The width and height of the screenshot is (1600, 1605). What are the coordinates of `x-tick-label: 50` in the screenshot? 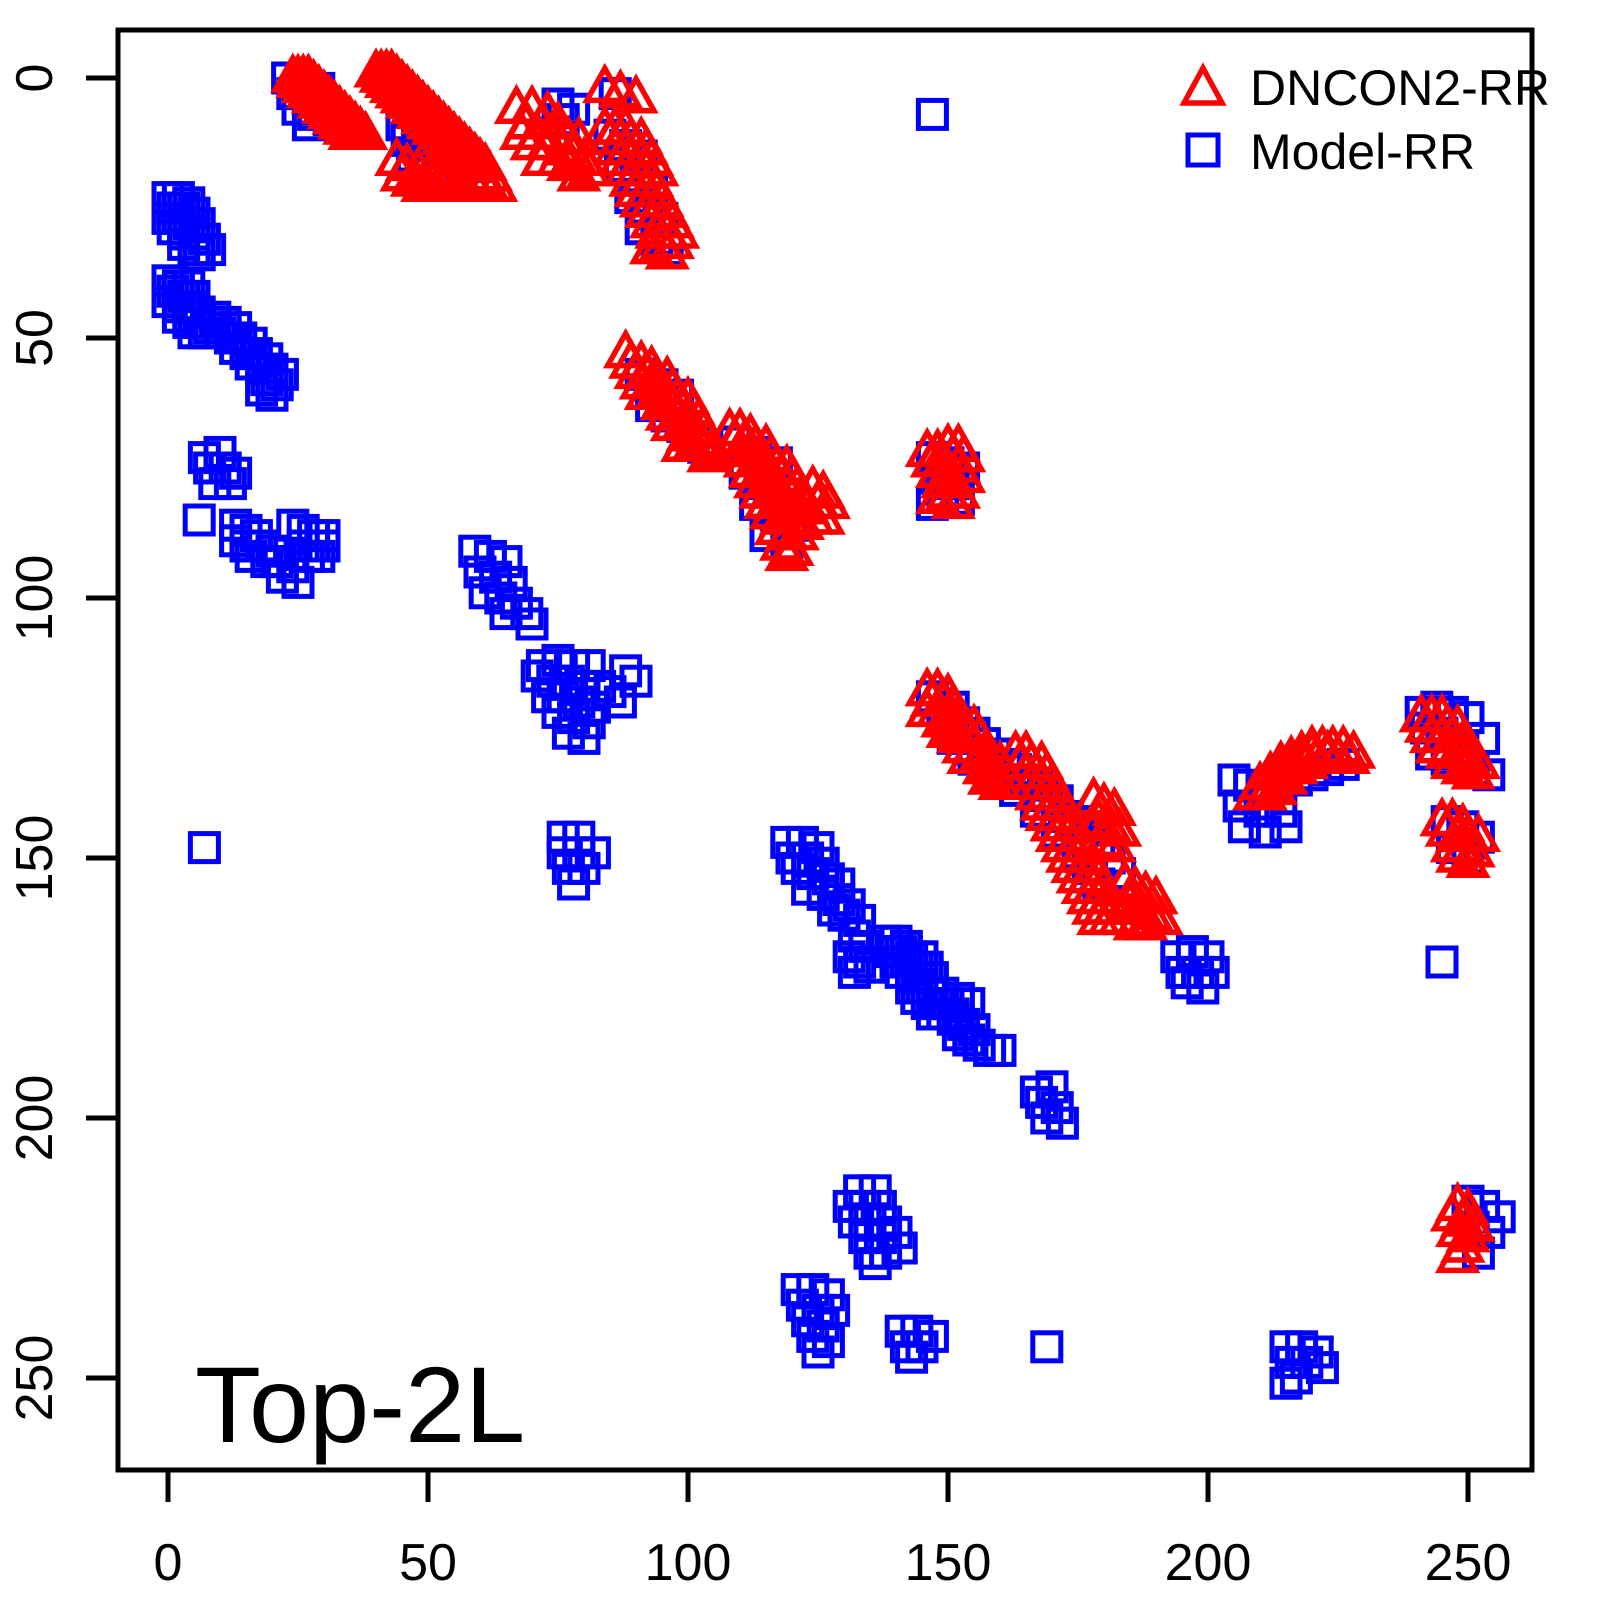 It's located at (428, 1563).